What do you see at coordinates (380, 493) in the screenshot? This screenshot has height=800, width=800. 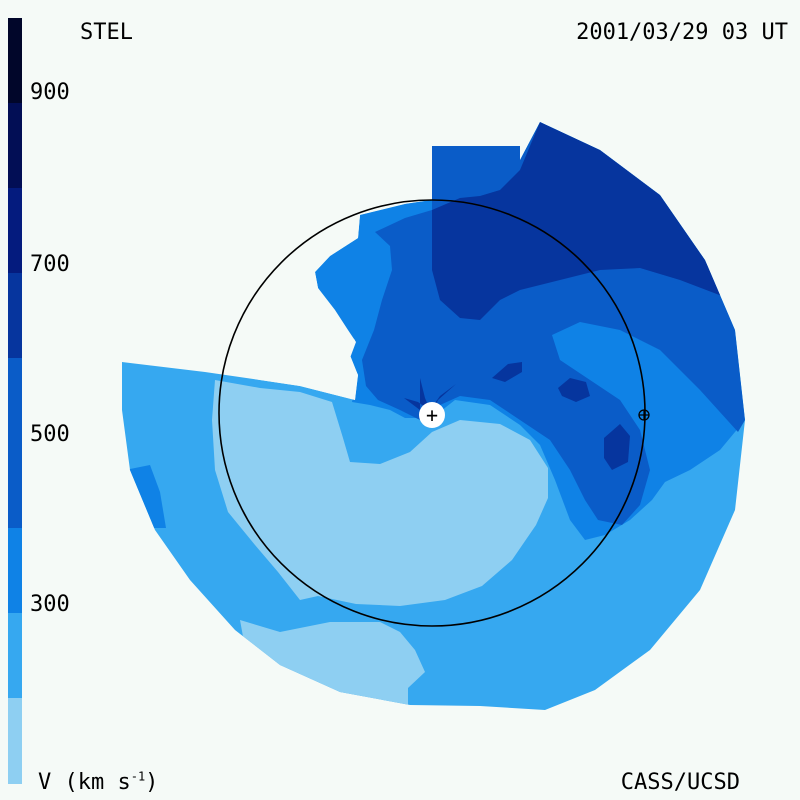 I see `region-v250-core` at bounding box center [380, 493].